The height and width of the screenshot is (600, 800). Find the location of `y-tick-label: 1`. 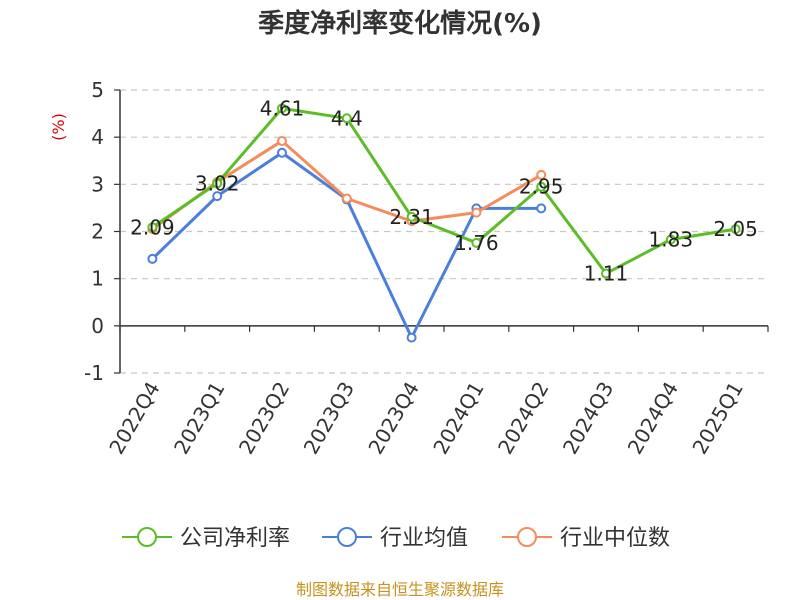

y-tick-label: 1 is located at coordinates (97, 279).